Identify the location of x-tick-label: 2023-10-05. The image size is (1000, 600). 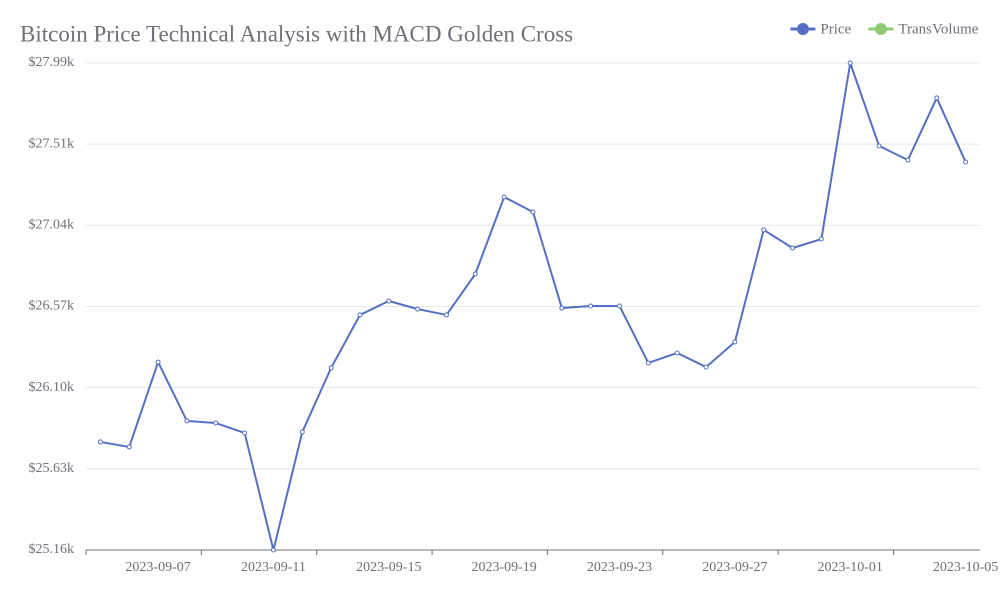
(965, 567).